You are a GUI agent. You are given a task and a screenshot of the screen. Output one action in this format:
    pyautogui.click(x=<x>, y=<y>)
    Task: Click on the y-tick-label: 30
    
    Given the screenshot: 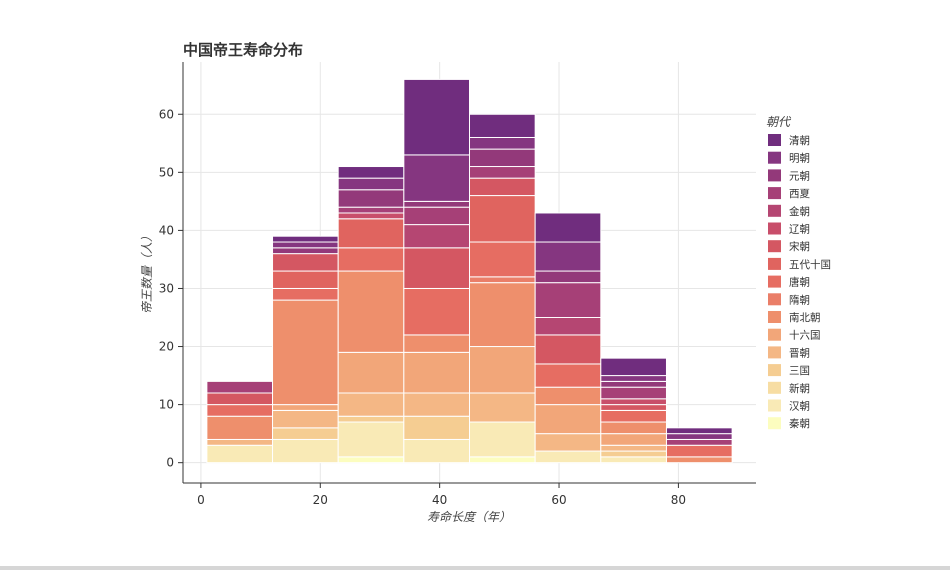 What is the action you would take?
    pyautogui.click(x=166, y=288)
    